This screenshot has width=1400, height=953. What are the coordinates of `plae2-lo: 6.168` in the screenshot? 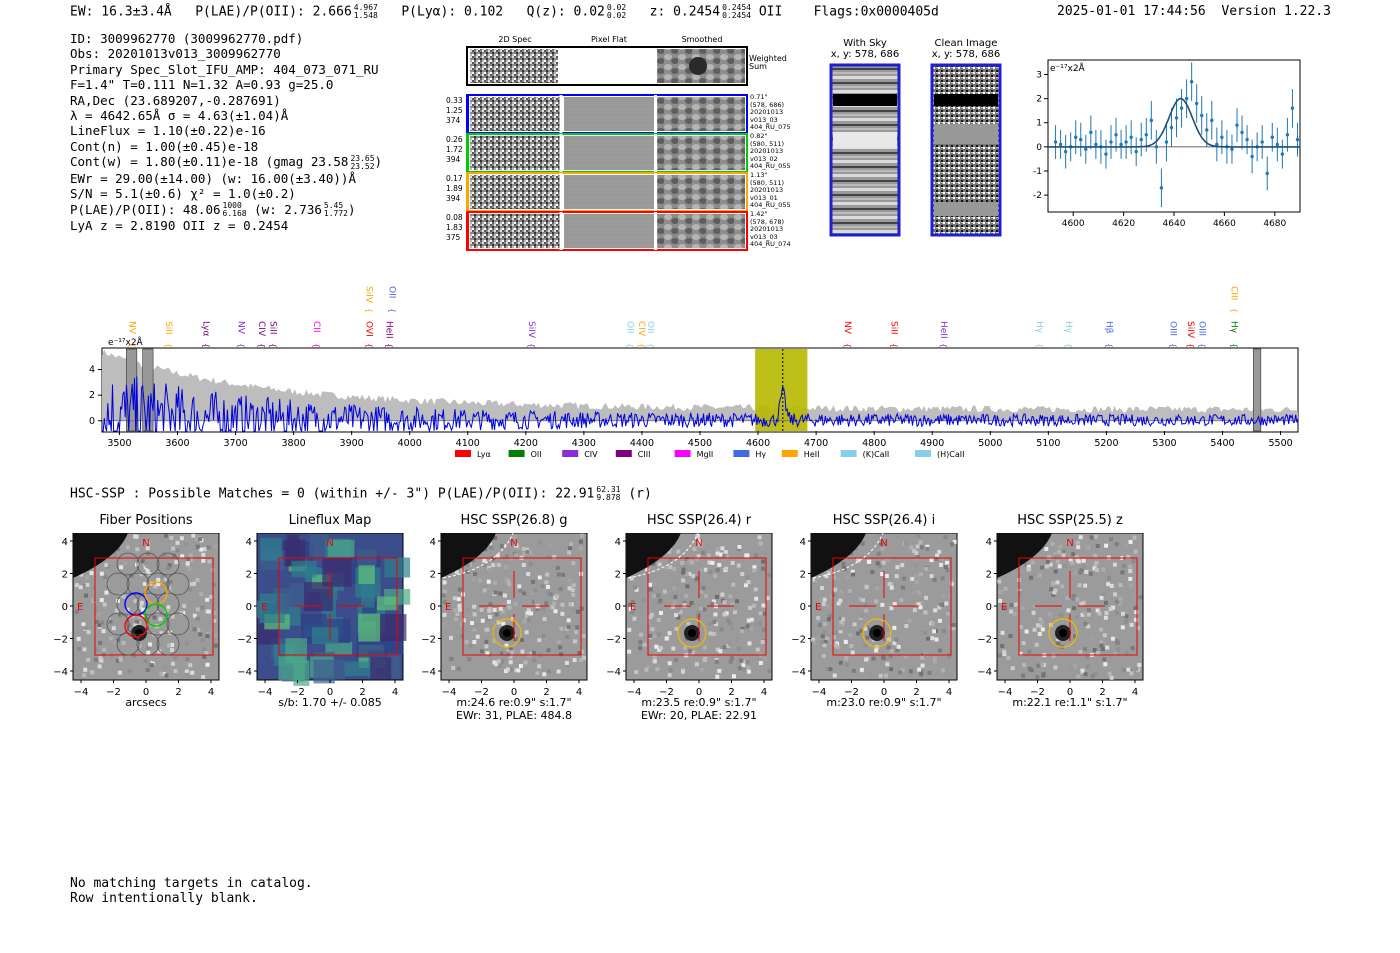 It's located at (234, 214).